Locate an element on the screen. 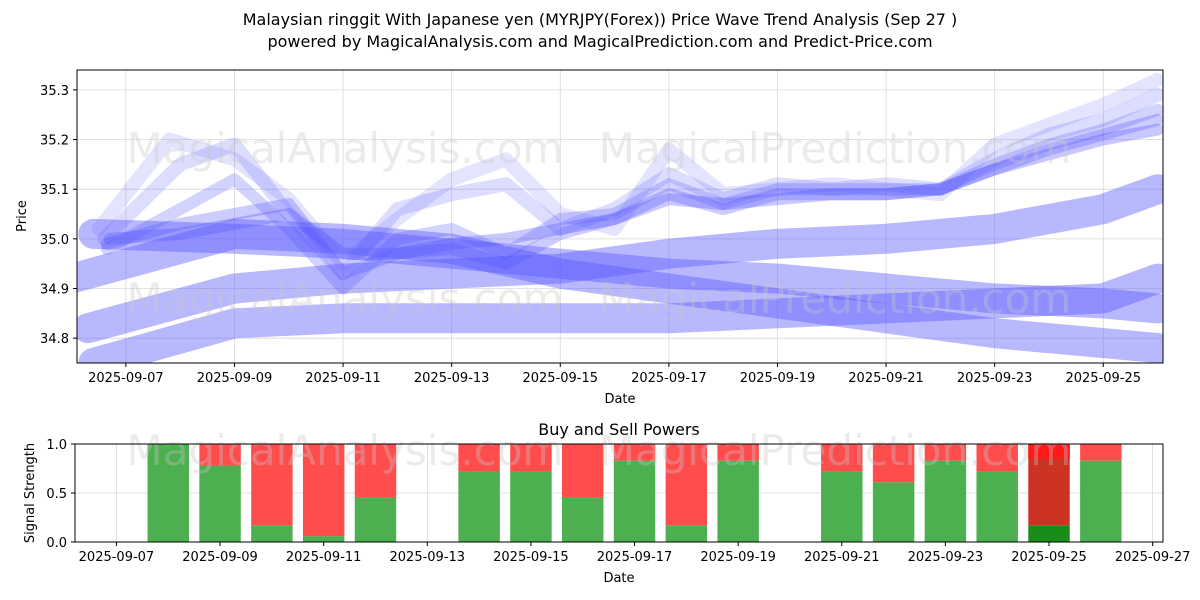  signal-x-tick-label: 2025-09-09 is located at coordinates (220, 557).